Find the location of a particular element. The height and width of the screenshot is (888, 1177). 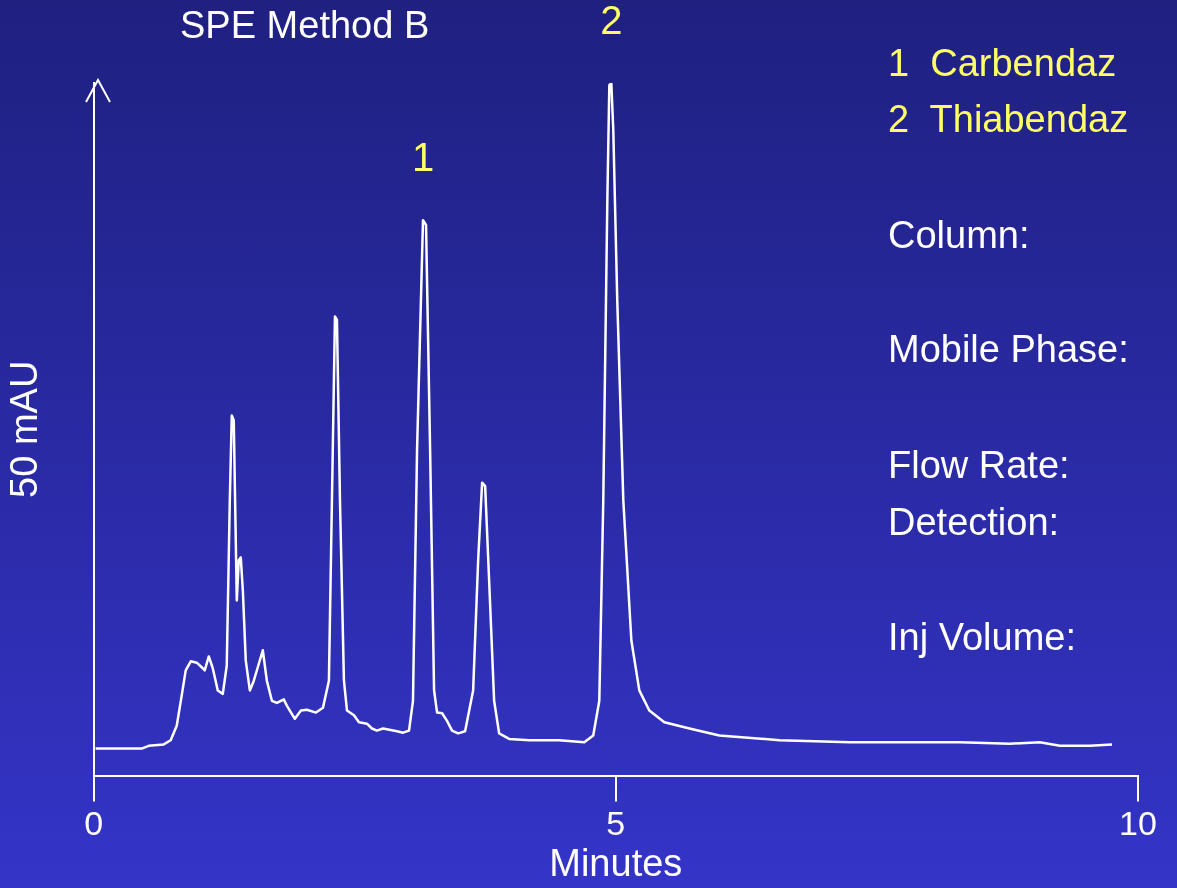

annotation: Inj Volume: is located at coordinates (982, 637).